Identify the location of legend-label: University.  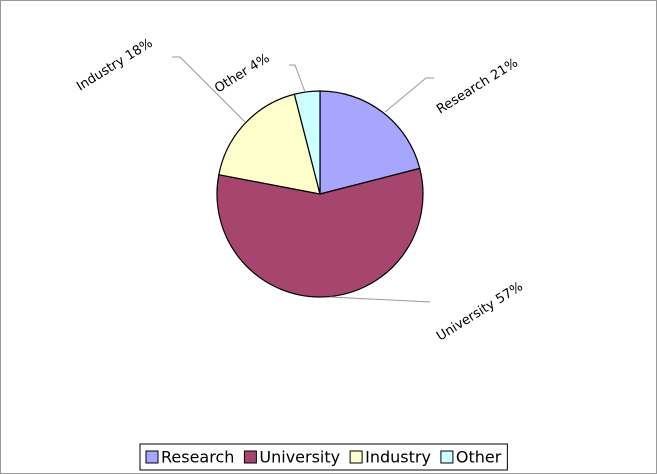
(299, 457).